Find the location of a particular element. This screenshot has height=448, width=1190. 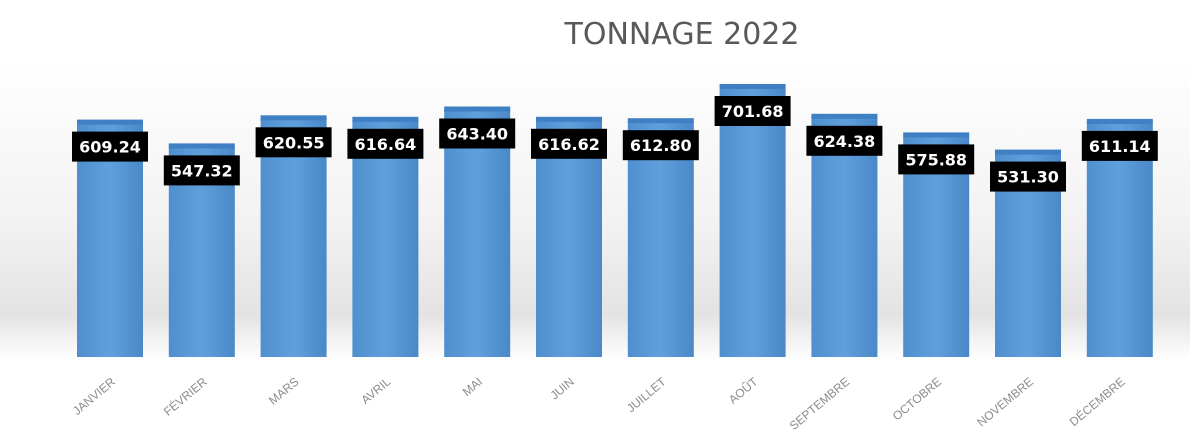

x-tick-label-12: DÉCEMBRE is located at coordinates (1097, 401).